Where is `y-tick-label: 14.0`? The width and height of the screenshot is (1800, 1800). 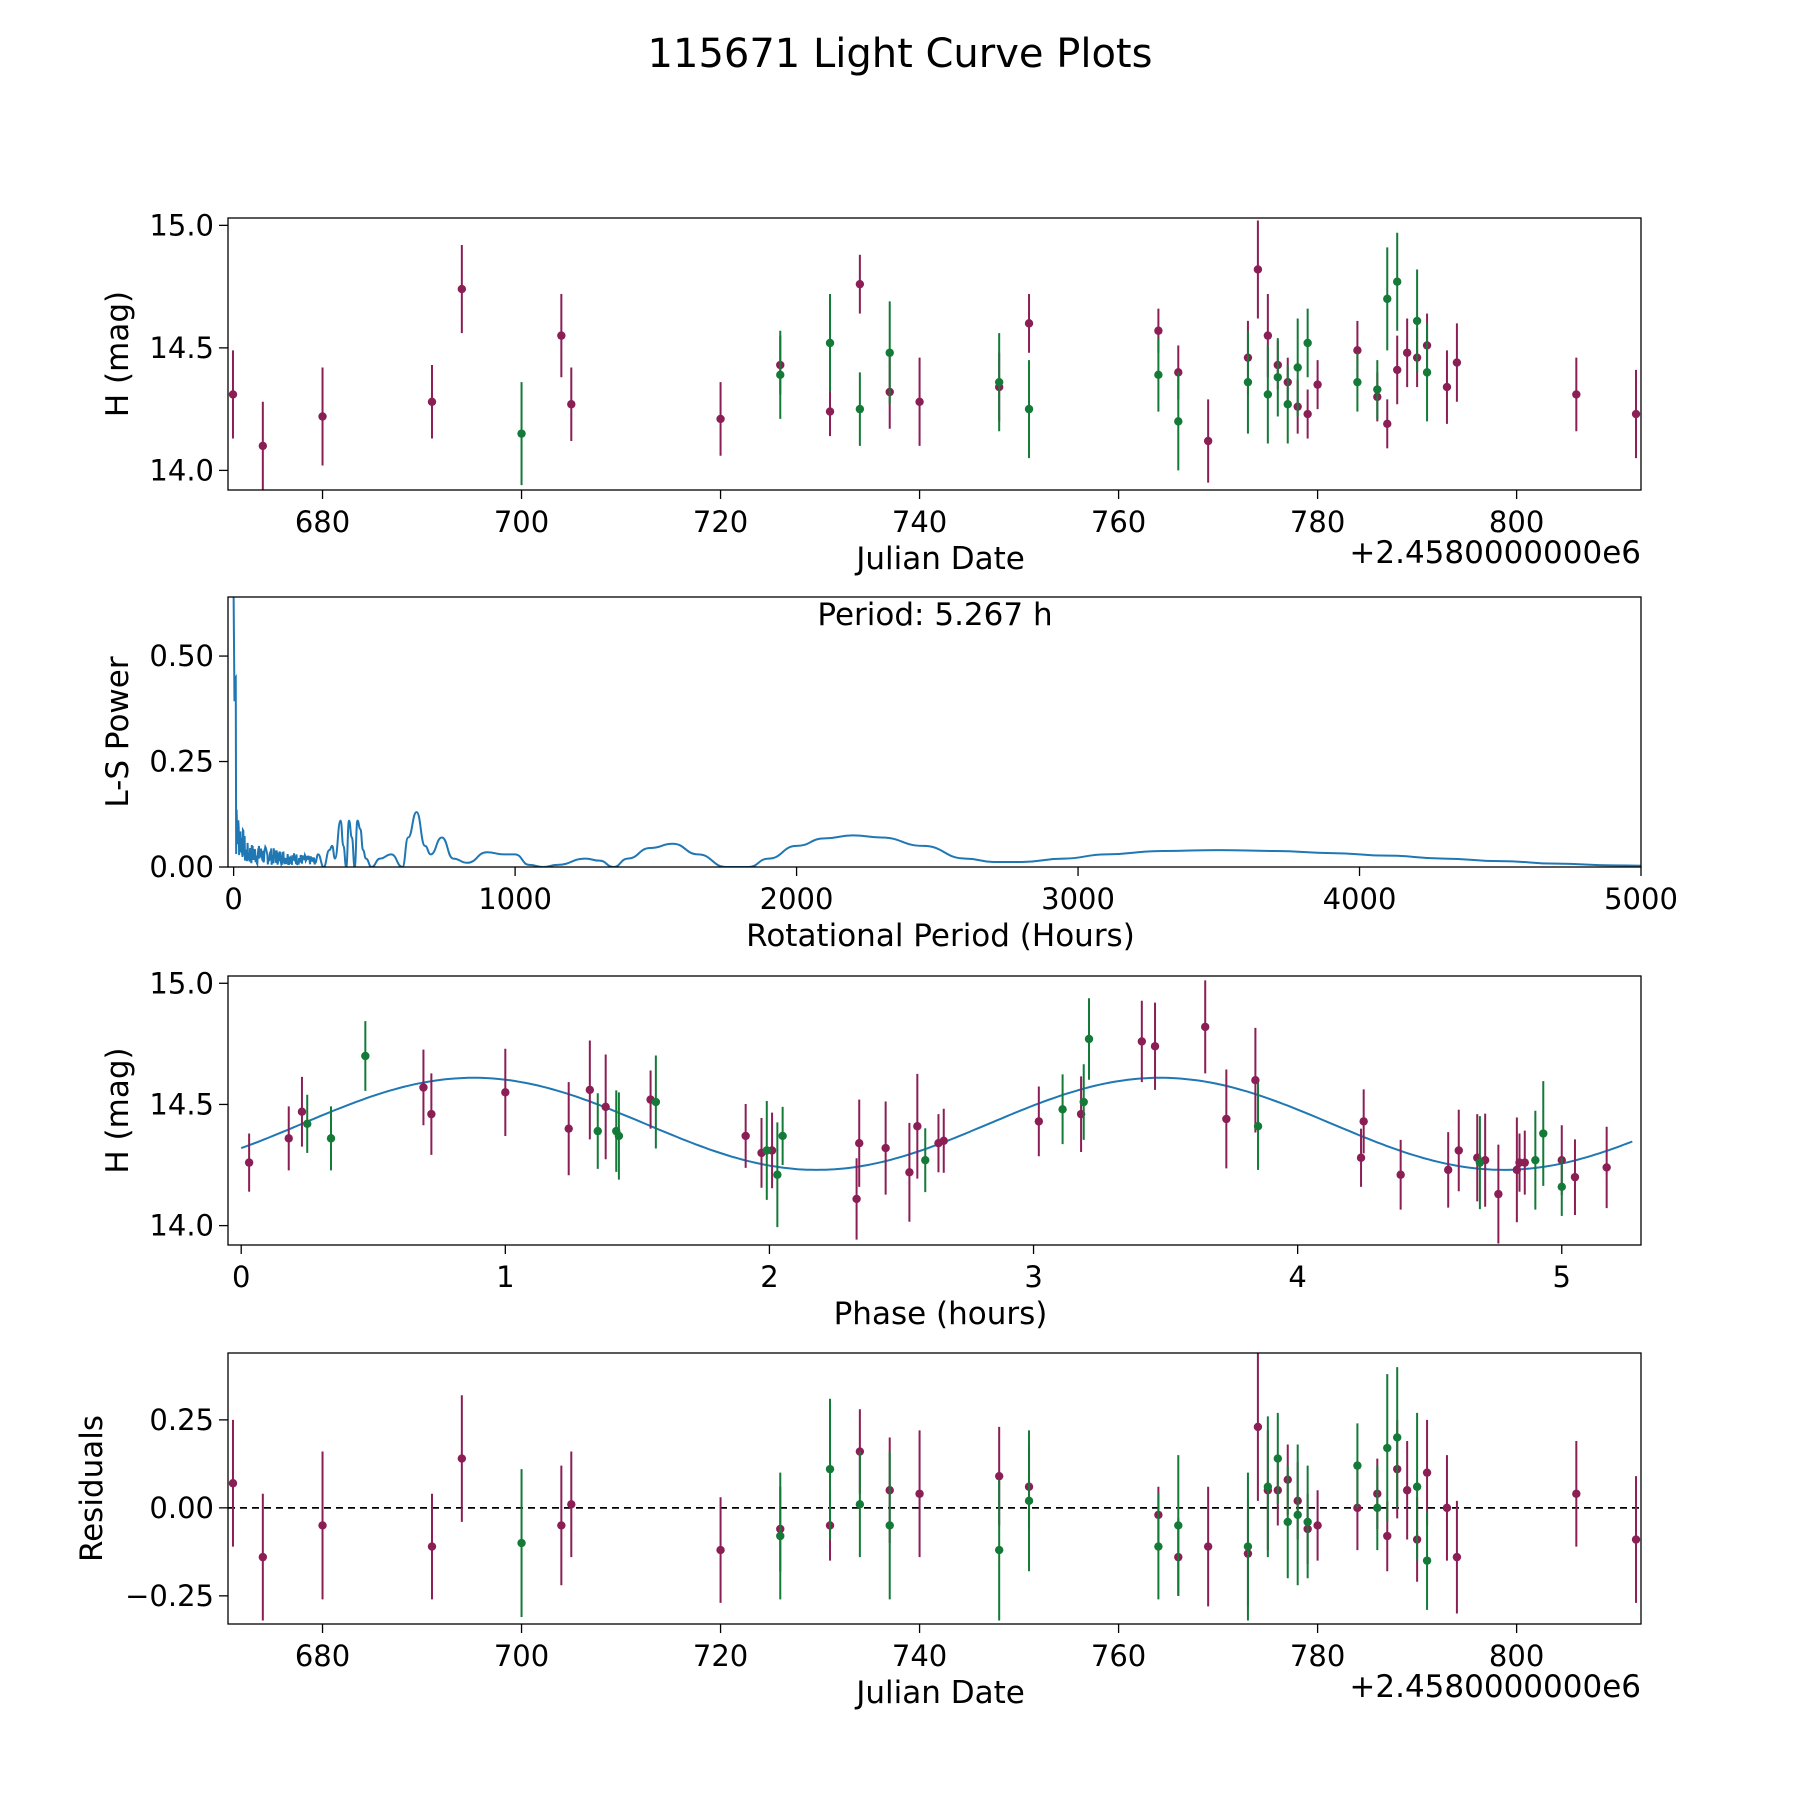
y-tick-label: 14.0 is located at coordinates (181, 1226).